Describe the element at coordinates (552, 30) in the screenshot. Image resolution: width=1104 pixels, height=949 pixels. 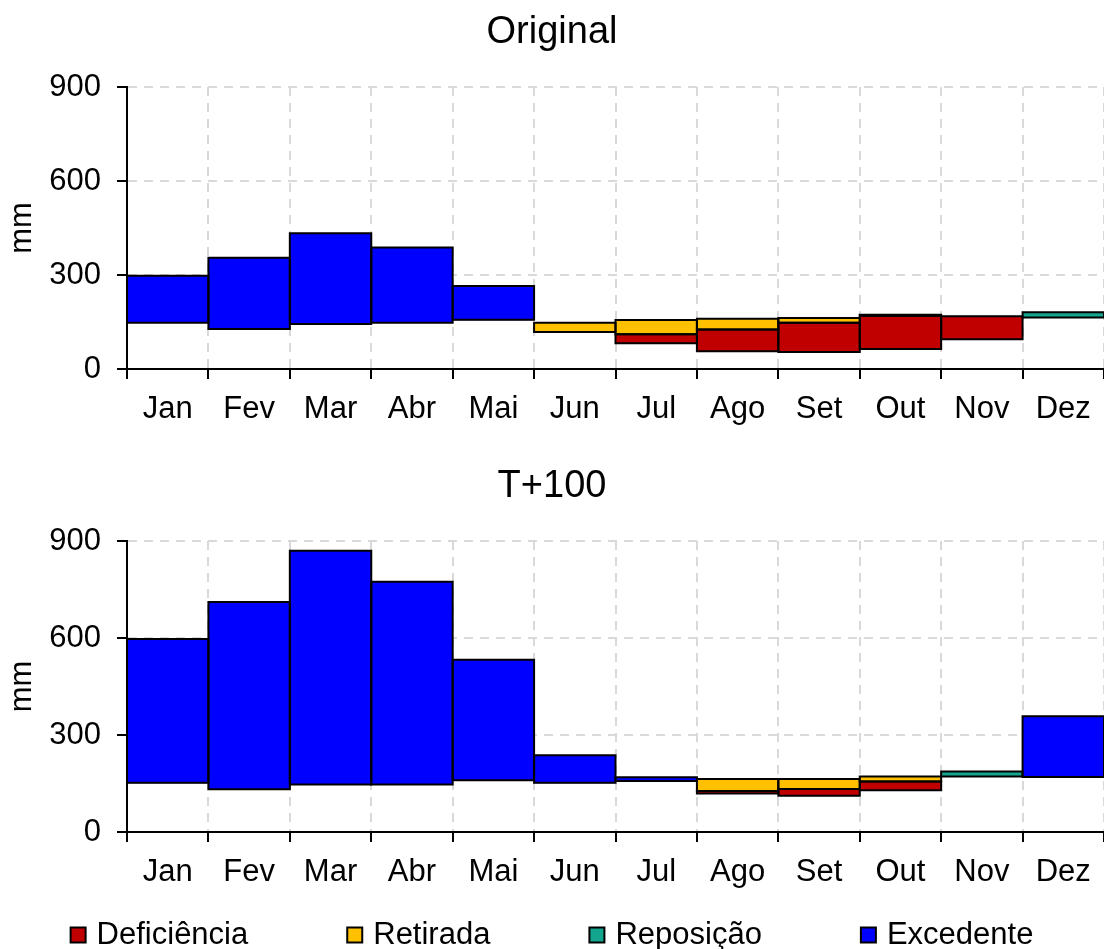
I see `chart-title: Original` at that location.